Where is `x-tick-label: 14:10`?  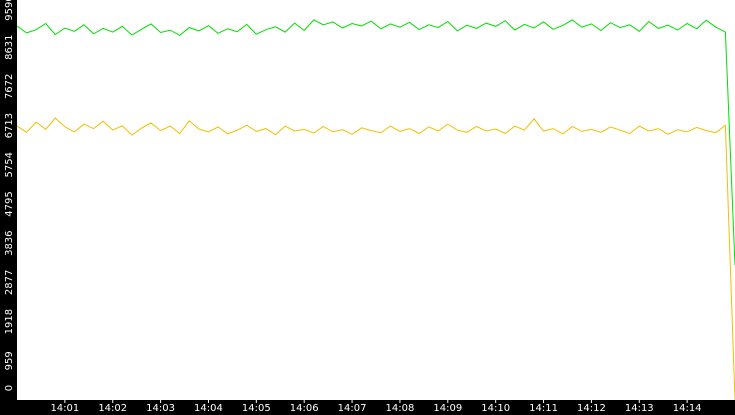
x-tick-label: 14:10 is located at coordinates (495, 408).